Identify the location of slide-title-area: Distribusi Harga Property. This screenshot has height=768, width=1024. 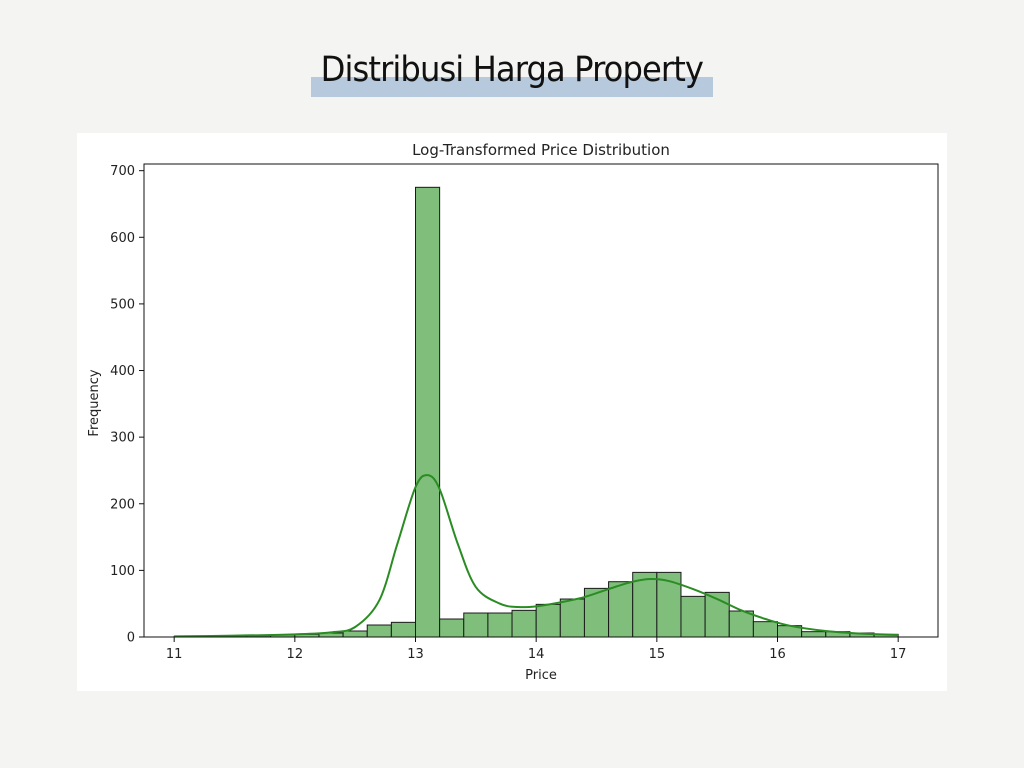
(512, 73).